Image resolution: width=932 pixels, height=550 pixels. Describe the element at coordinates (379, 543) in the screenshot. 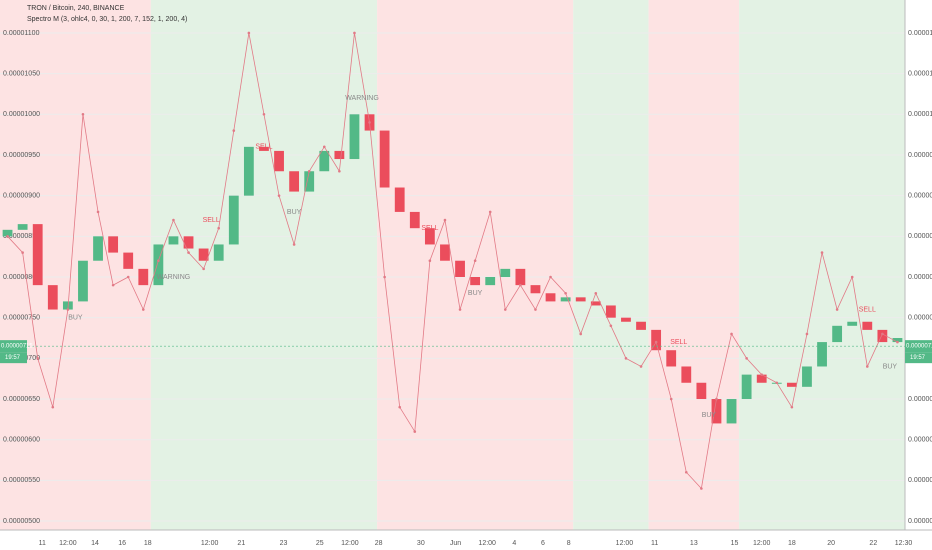

I see `x-tick-label: 28` at that location.